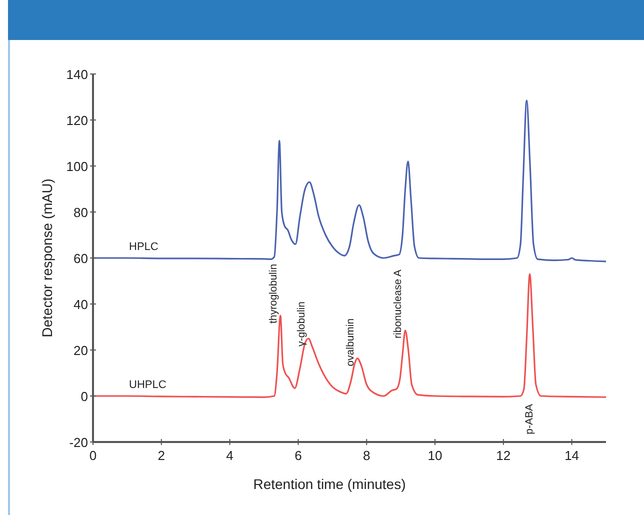 The height and width of the screenshot is (515, 644). I want to click on annotation: p-ABA, so click(530, 419).